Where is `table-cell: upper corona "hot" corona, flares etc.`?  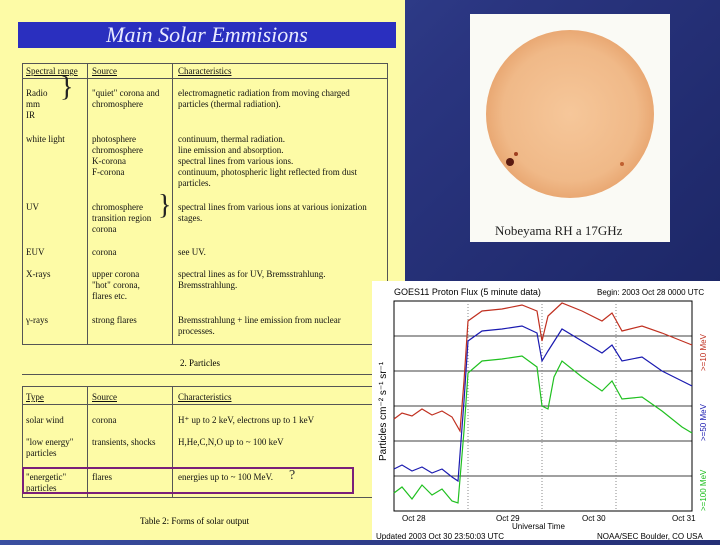
table-cell: upper corona "hot" corona, flares etc. is located at coordinates (116, 285).